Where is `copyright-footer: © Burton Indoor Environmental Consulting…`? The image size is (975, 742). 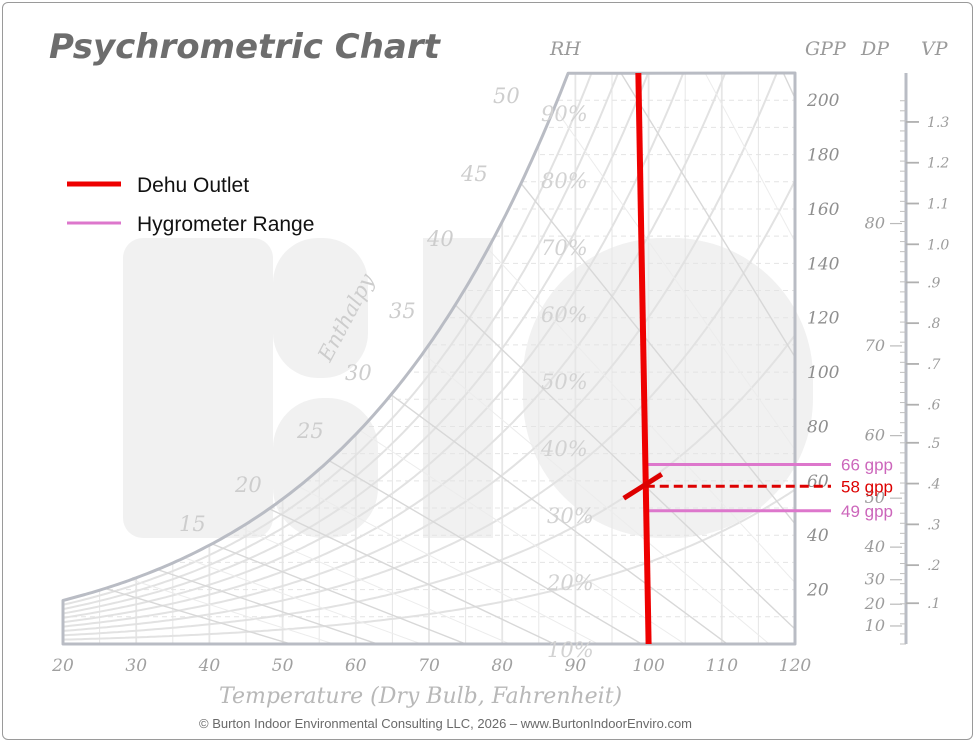 copyright-footer: © Burton Indoor Environmental Consulting… is located at coordinates (445, 723).